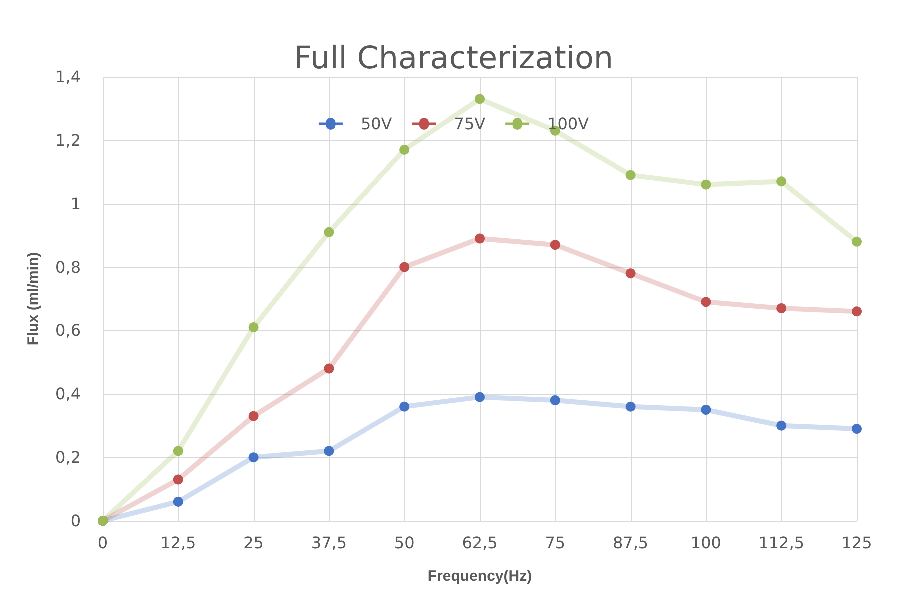 This screenshot has height=610, width=908. What do you see at coordinates (75, 521) in the screenshot?
I see `y-tick-label: 0` at bounding box center [75, 521].